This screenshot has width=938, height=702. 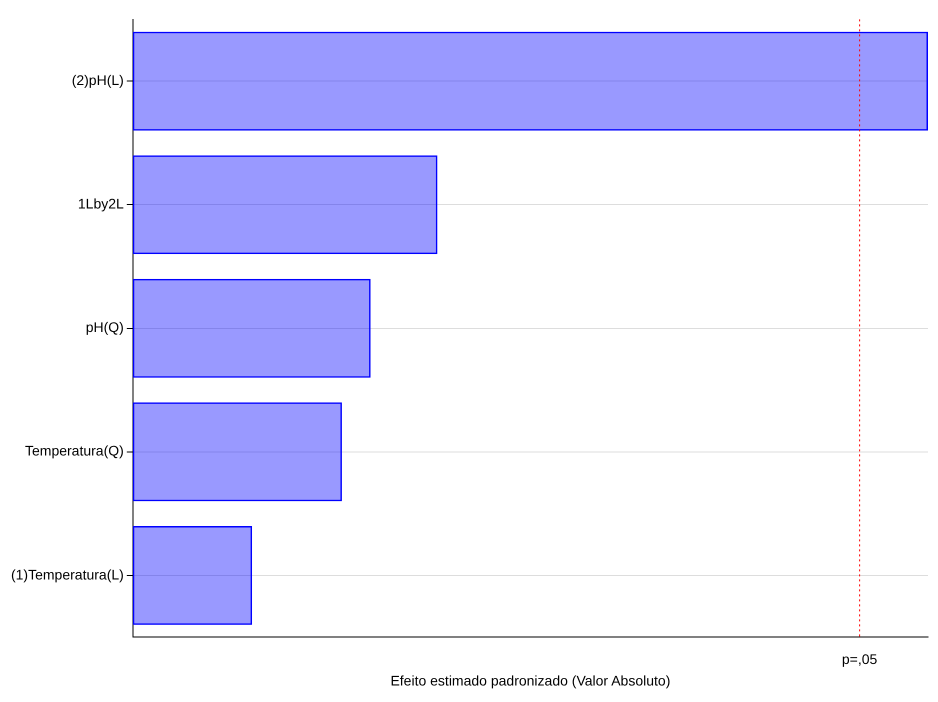 What do you see at coordinates (98, 80) in the screenshot?
I see `y-tick-label: (2)pH(L)` at bounding box center [98, 80].